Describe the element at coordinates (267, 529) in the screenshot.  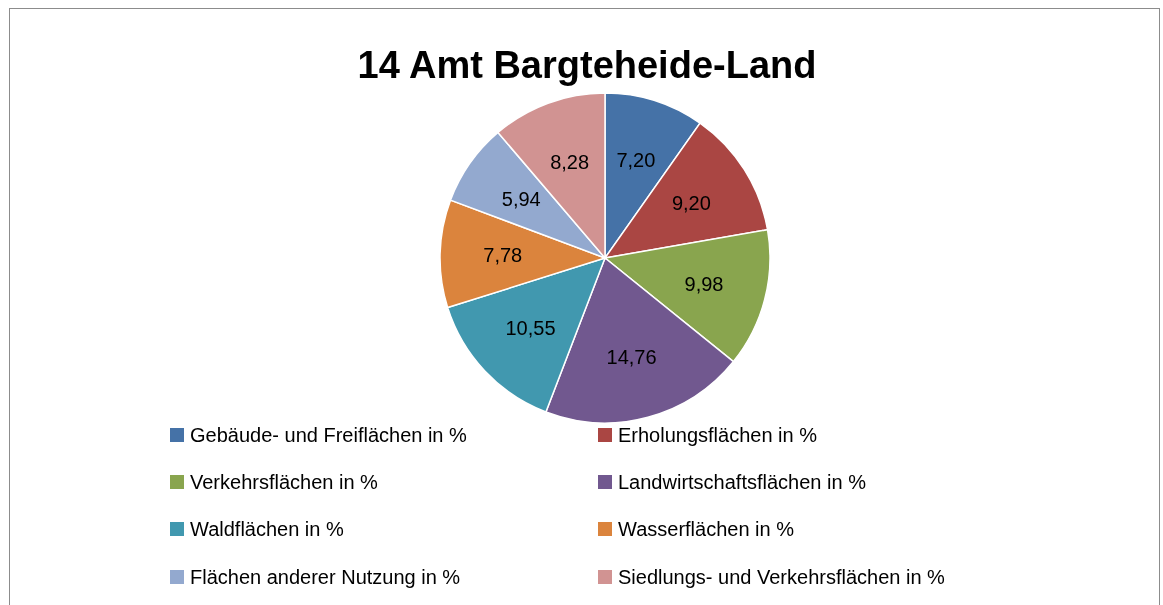
I see `legend-label: Waldflächen in %` at that location.